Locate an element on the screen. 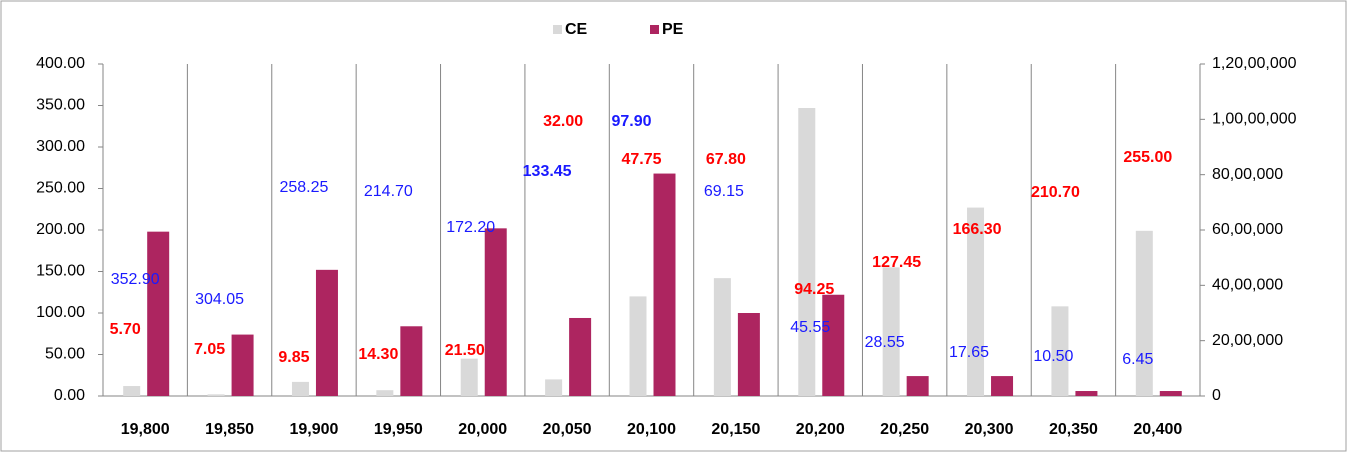 This screenshot has width=1347, height=452. x-tick-label: 20,000 is located at coordinates (482, 429).